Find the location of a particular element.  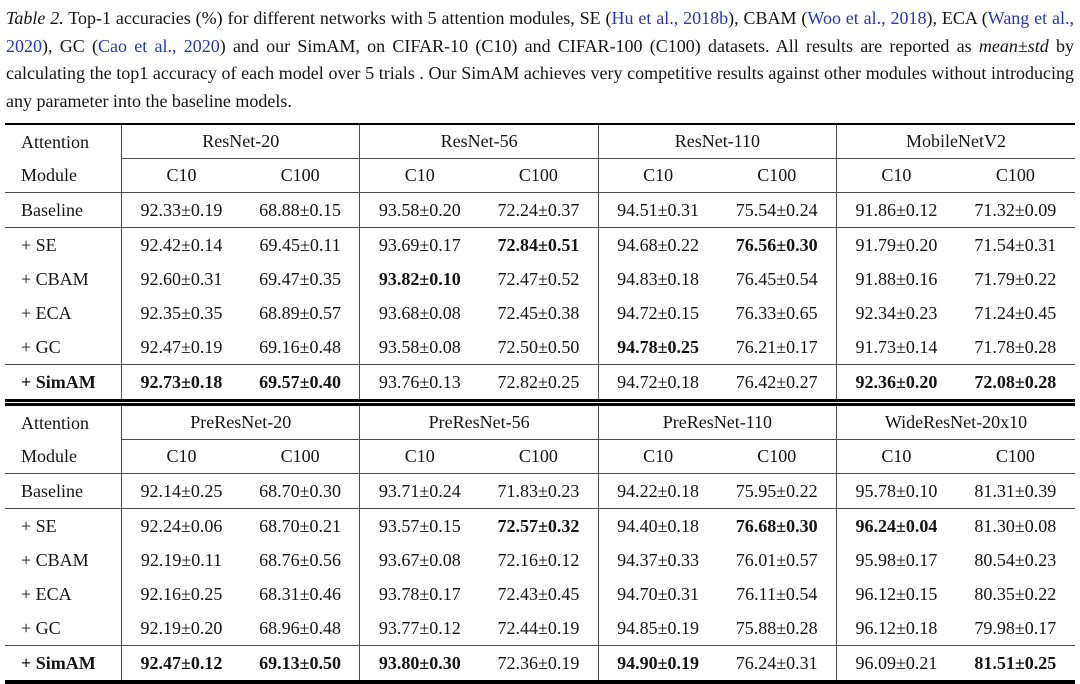

accuracy-cell: 91.79±0.20 is located at coordinates (896, 244).